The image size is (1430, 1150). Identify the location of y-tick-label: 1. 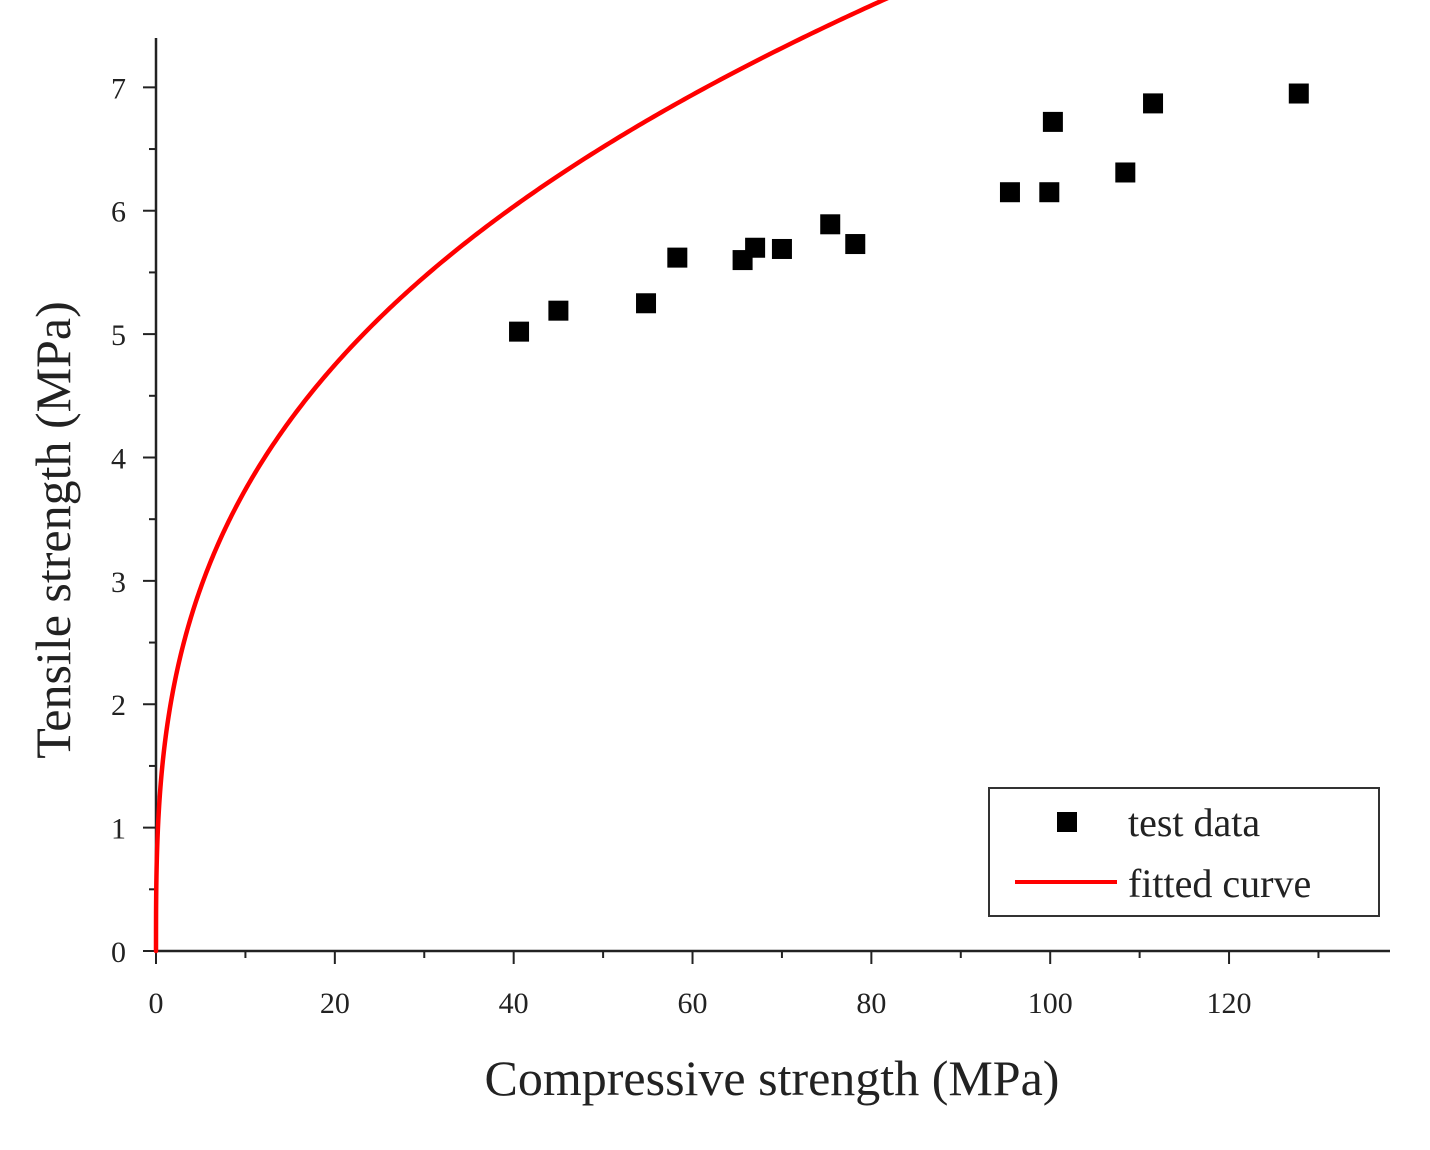
(118, 829).